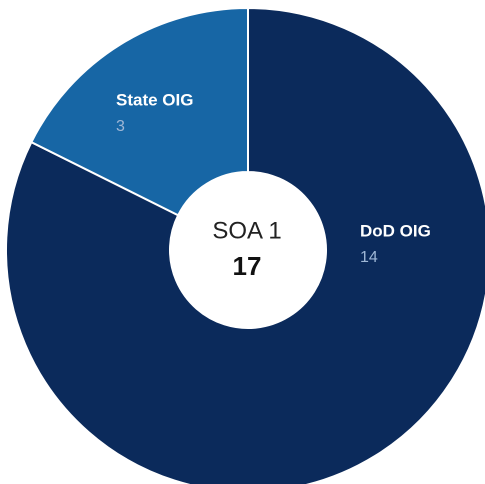  I want to click on segment-label: State OIG, so click(154, 99).